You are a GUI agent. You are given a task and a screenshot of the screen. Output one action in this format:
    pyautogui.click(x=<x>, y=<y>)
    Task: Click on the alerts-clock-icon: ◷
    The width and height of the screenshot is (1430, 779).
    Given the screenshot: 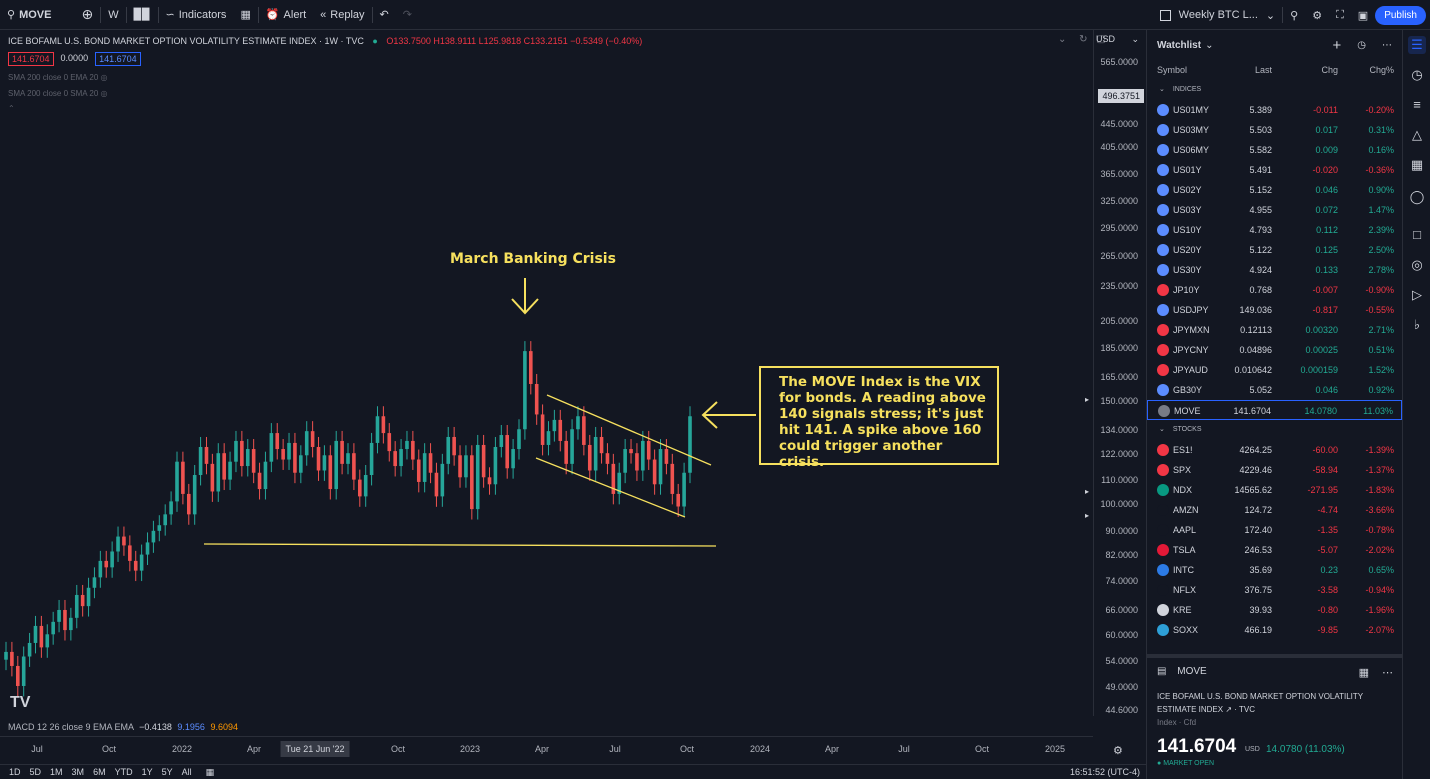 What is the action you would take?
    pyautogui.click(x=1417, y=74)
    